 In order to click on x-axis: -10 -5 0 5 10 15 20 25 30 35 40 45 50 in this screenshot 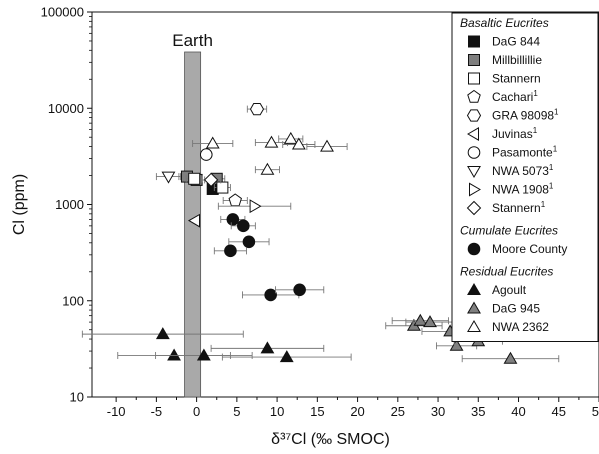, I will do `click(353, 408)`.